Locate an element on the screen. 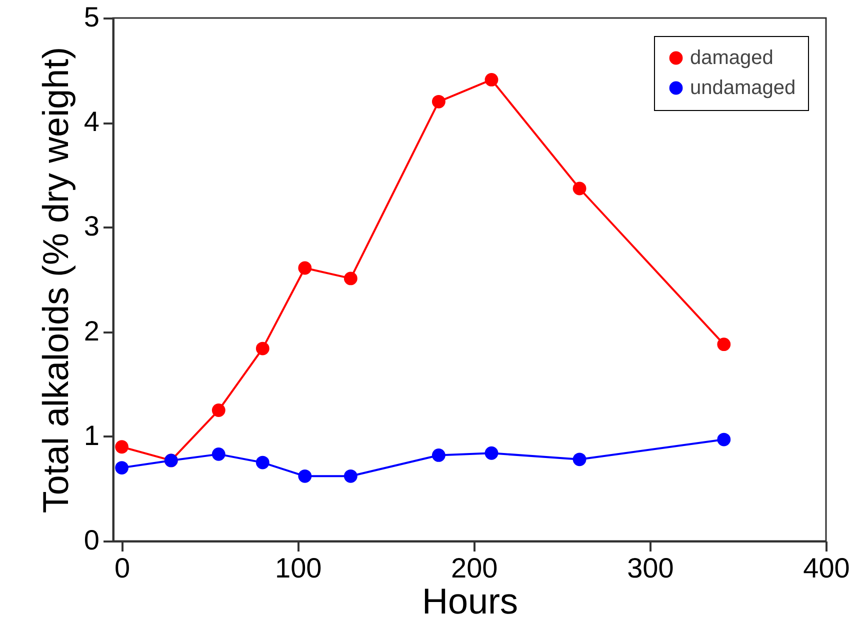 This screenshot has width=865, height=641. x-tick-label: 300 is located at coordinates (650, 568).